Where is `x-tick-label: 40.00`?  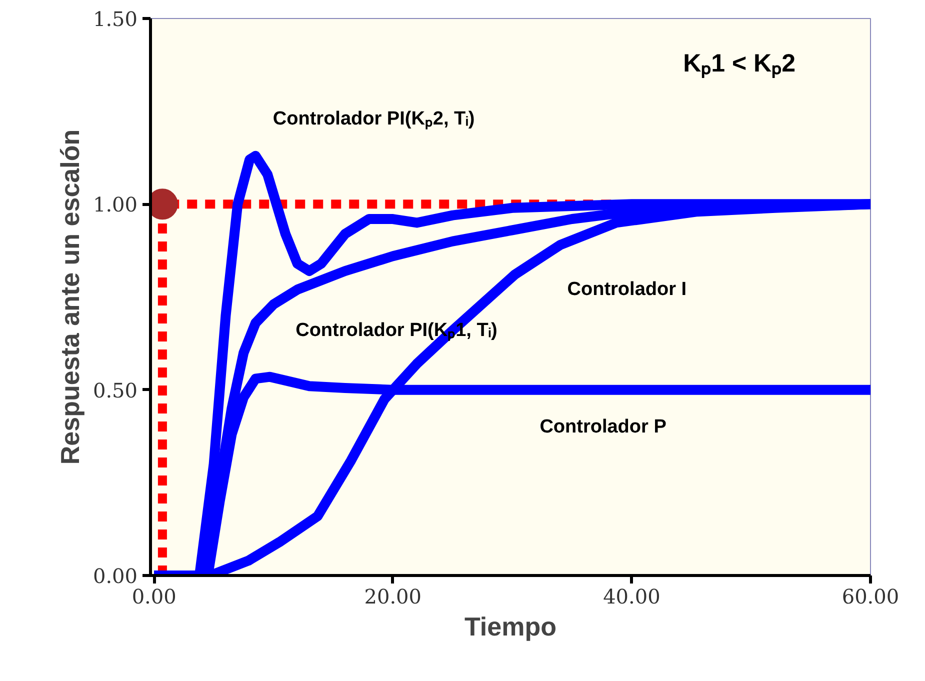 x-tick-label: 40.00 is located at coordinates (631, 596).